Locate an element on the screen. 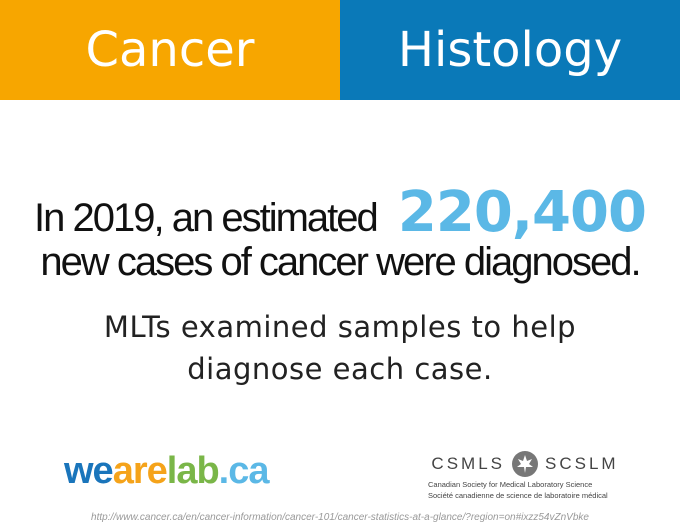 The height and width of the screenshot is (526, 680). logo-part: lab is located at coordinates (193, 471).